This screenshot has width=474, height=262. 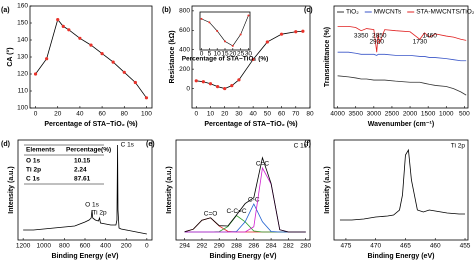 I want to click on x-tick-label: 70, so click(x=296, y=114).